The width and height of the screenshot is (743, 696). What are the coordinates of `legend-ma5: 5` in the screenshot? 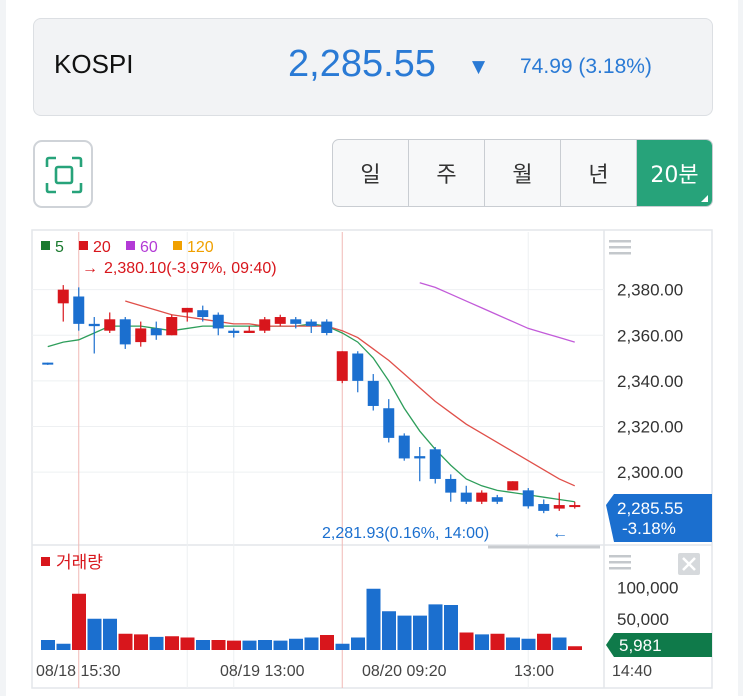 It's located at (59, 247).